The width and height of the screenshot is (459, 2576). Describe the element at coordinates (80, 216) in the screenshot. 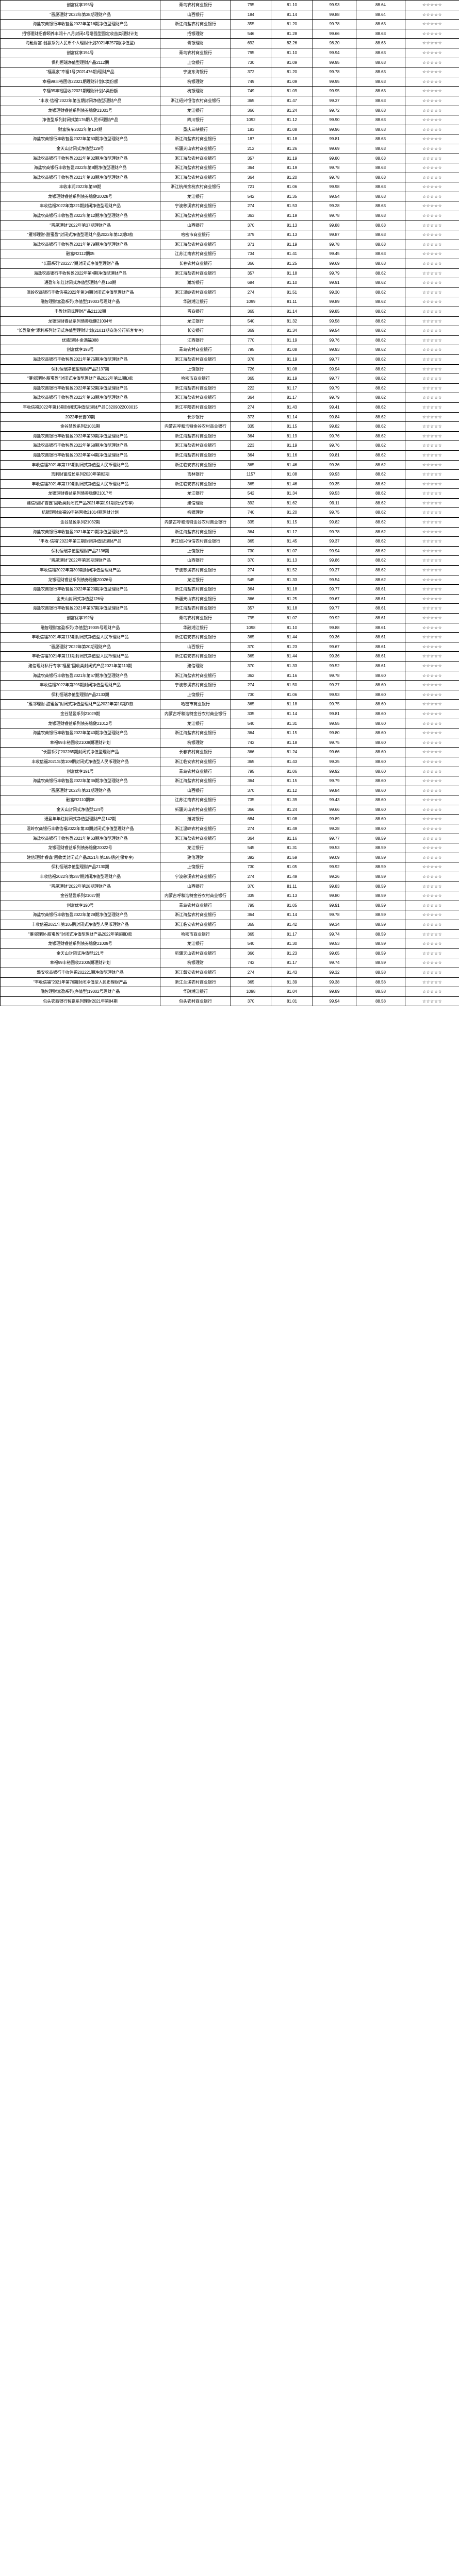

I see `product-name-cell: 海盐农商银行丰收智盈2022年第12期净值型理财产品` at that location.